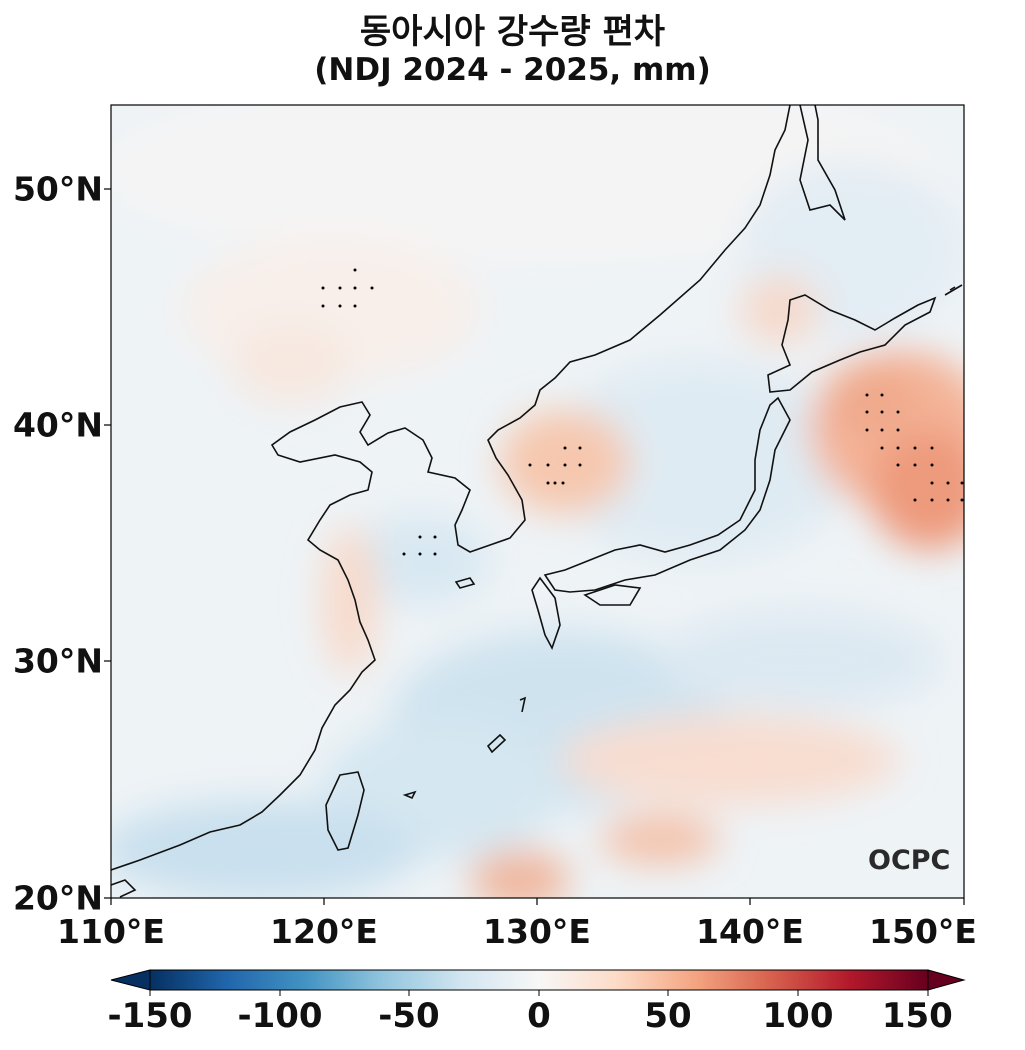  What do you see at coordinates (909, 860) in the screenshot?
I see `ocpc-logo: OCPC` at bounding box center [909, 860].